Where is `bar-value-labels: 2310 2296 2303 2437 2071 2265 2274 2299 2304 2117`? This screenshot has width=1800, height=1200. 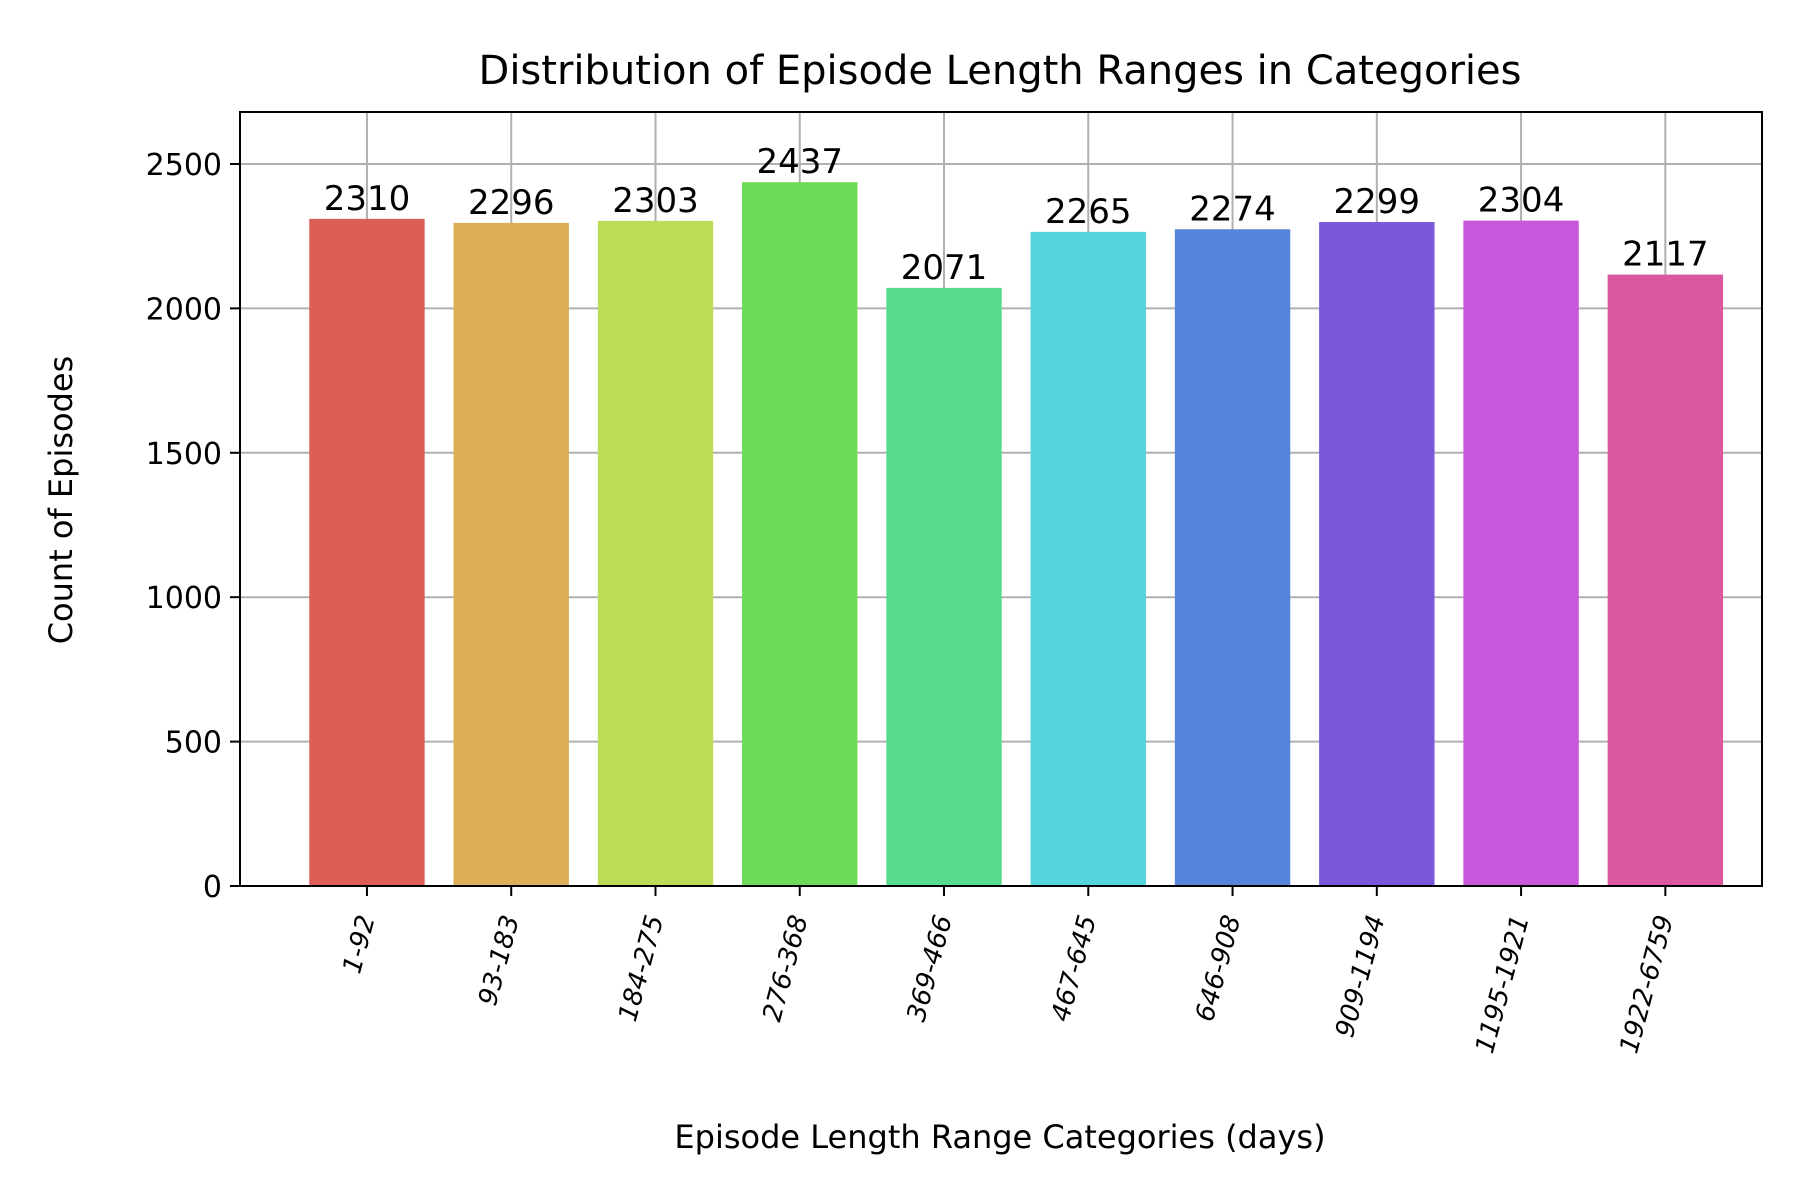
bar-value-labels: 2310 2296 2303 2437 2071 2265 2274 2299 2304 2117 is located at coordinates (1016, 215).